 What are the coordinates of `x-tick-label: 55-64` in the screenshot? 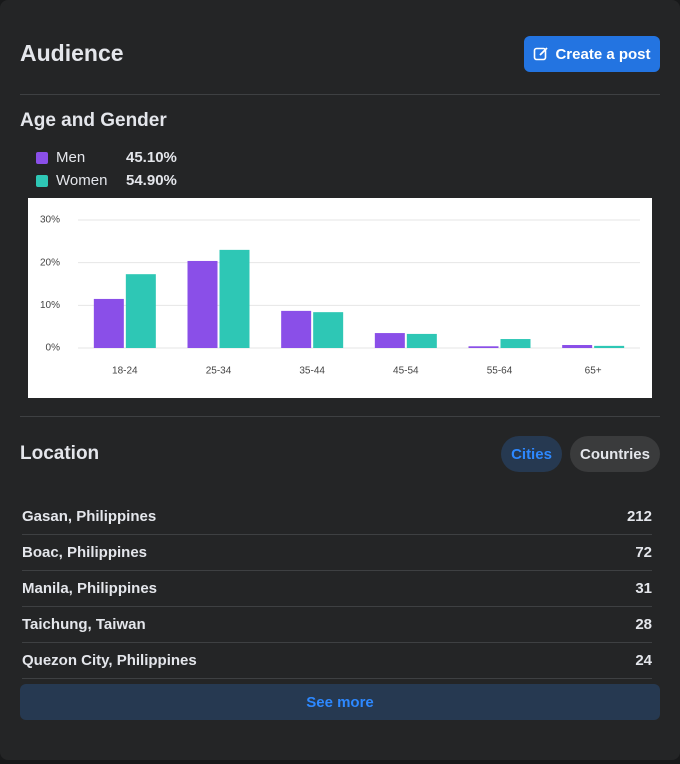 It's located at (500, 371).